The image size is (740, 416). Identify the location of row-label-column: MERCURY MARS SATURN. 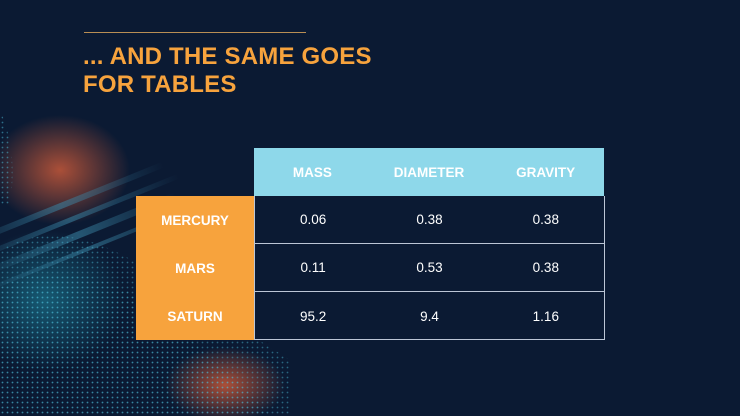
(195, 268).